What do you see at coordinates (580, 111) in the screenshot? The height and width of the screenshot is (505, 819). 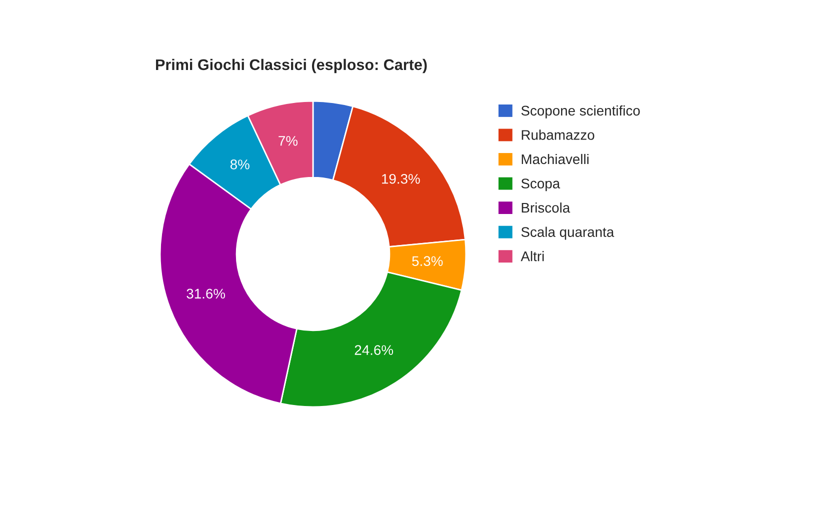 I see `legend-label: Scopone scientifico` at bounding box center [580, 111].